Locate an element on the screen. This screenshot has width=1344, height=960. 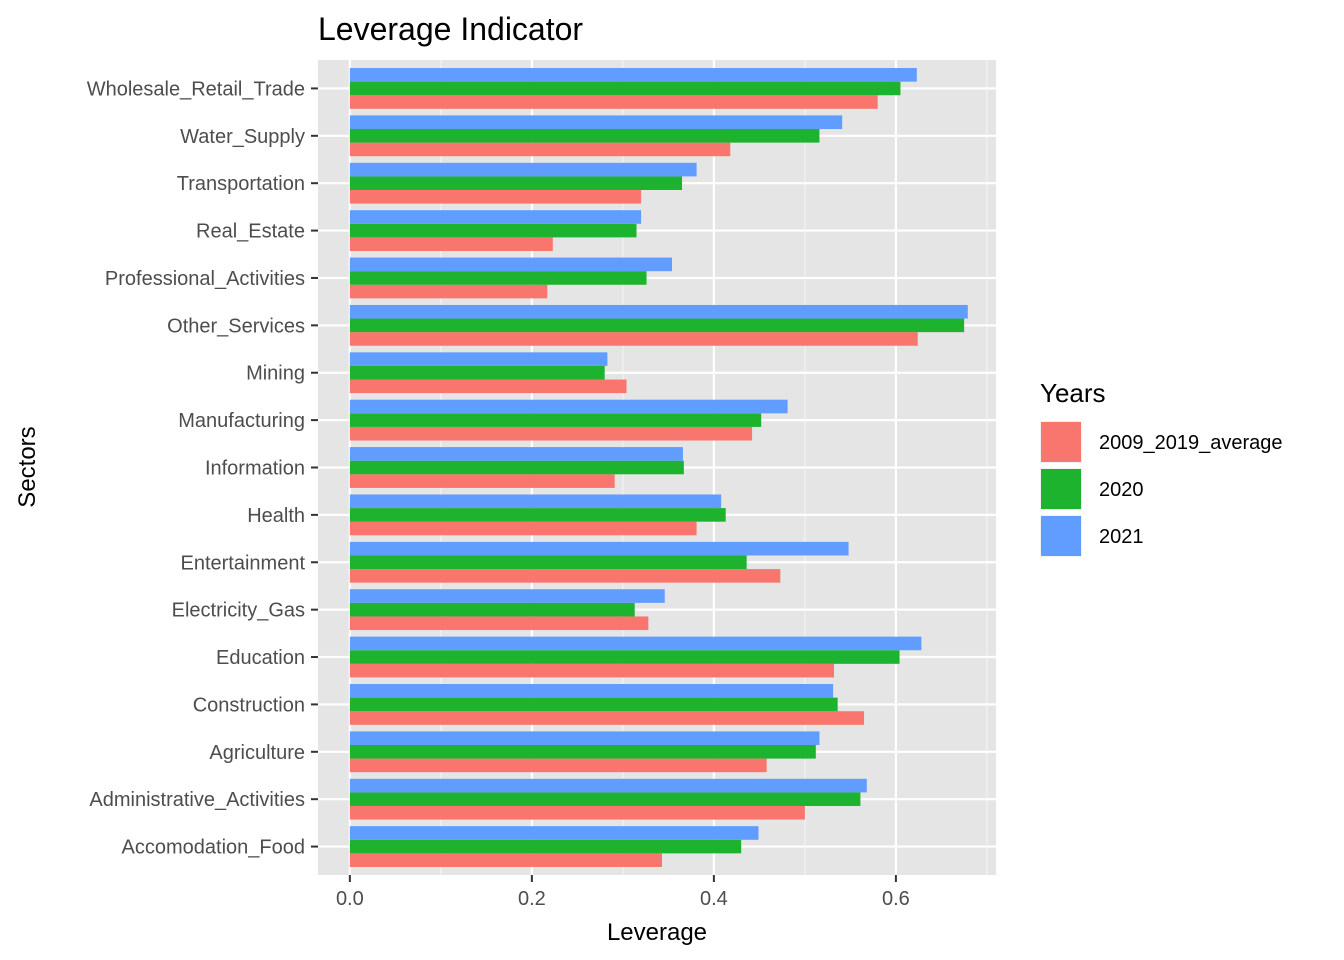
y-tick-label: Information is located at coordinates (255, 469).